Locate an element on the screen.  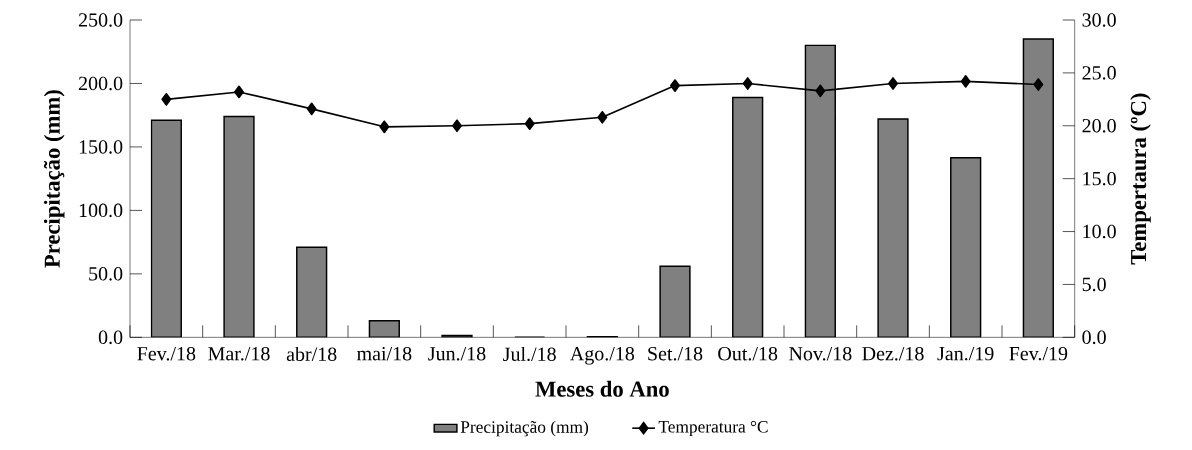
x-tick-label: Fev./19 is located at coordinates (1038, 353).